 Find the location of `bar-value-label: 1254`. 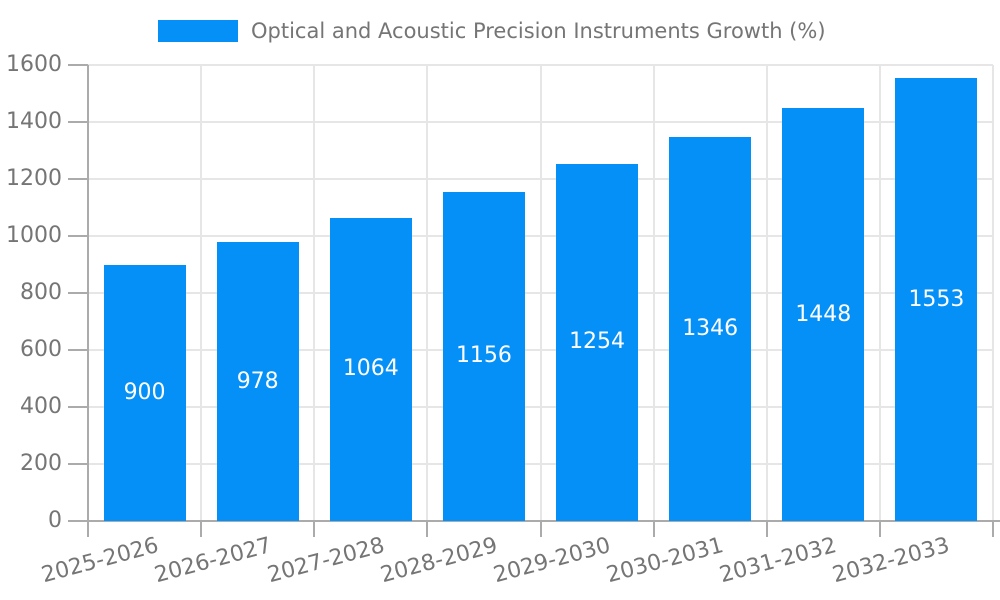

bar-value-label: 1254 is located at coordinates (597, 342).